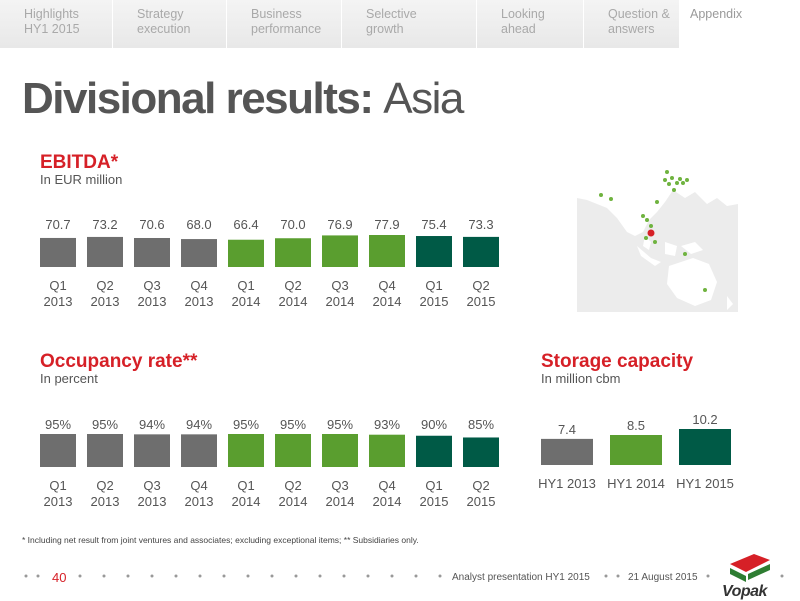  I want to click on tab-business: Business performance, so click(284, 24).